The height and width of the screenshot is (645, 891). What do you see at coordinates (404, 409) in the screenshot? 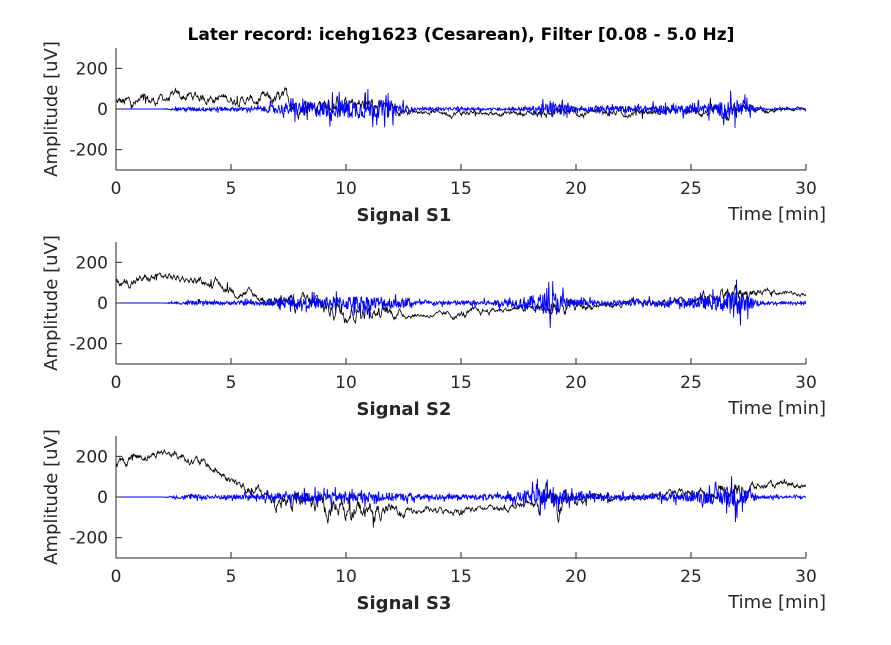
I see `subplot-title: Signal S2` at bounding box center [404, 409].